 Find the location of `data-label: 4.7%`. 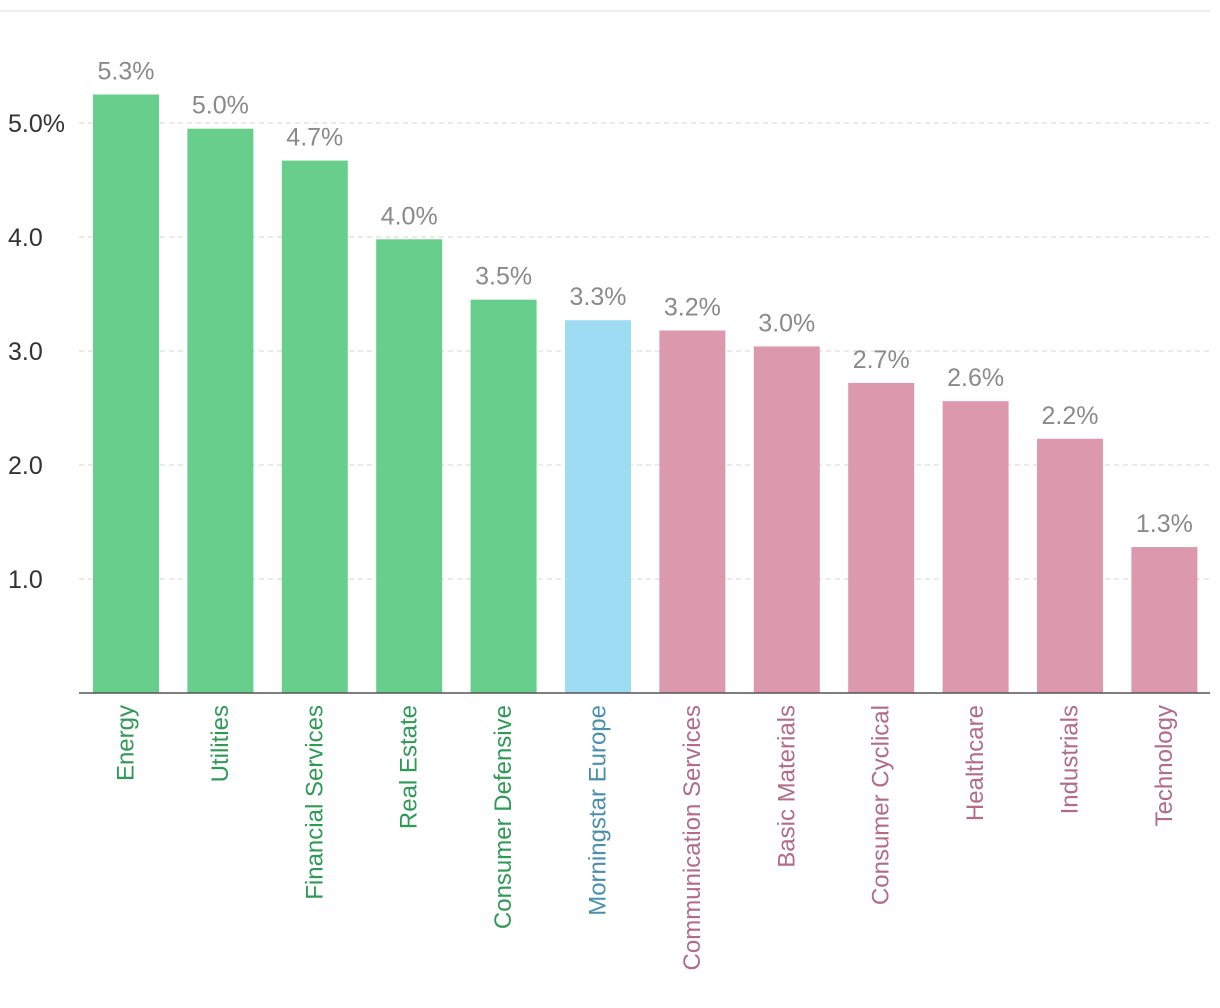

data-label: 4.7% is located at coordinates (314, 138).